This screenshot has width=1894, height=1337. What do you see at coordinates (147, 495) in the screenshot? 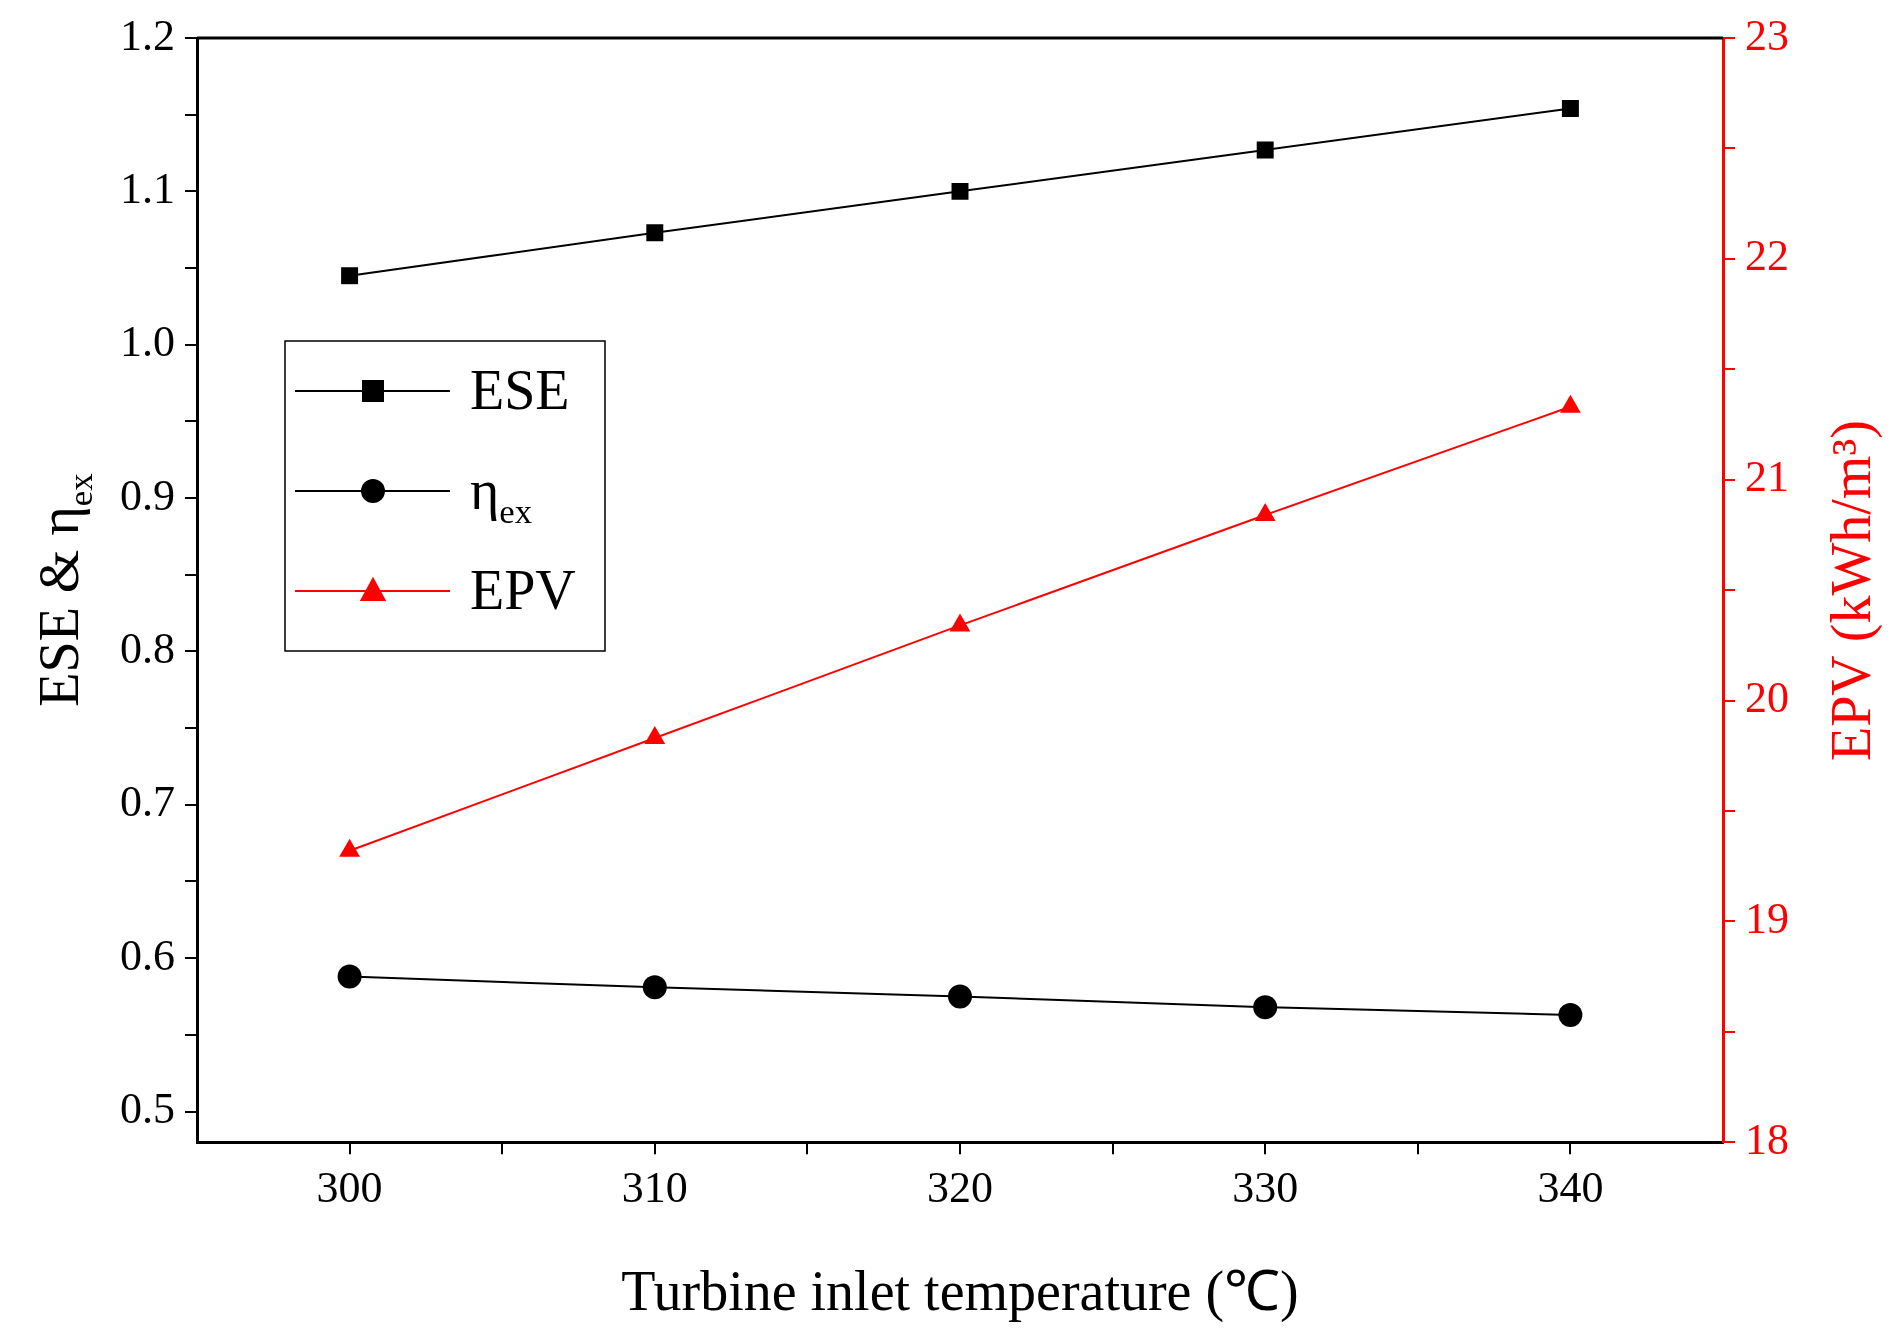
I see `y-tick-label: 0.9` at bounding box center [147, 495].